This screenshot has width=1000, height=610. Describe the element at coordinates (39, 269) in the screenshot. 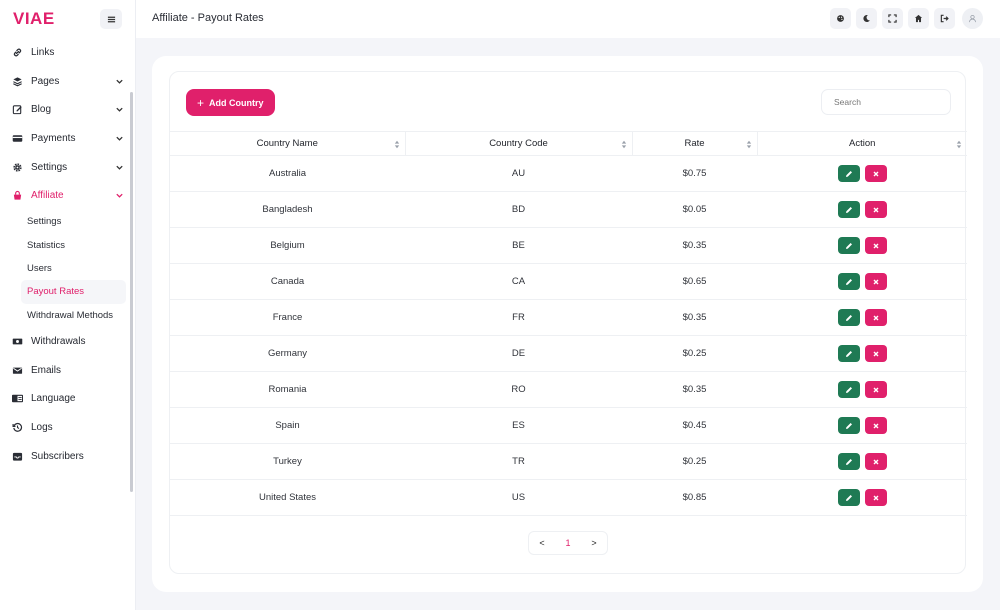

I see `submenu-item-users: Users` at that location.